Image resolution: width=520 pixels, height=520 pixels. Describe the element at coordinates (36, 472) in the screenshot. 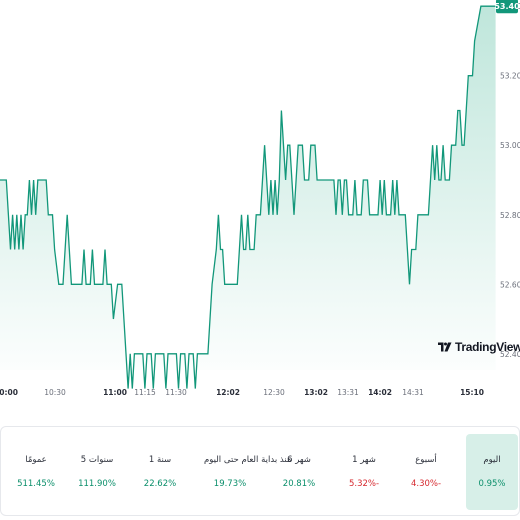

I see `performance-tab: عمومًا 511.45%` at that location.